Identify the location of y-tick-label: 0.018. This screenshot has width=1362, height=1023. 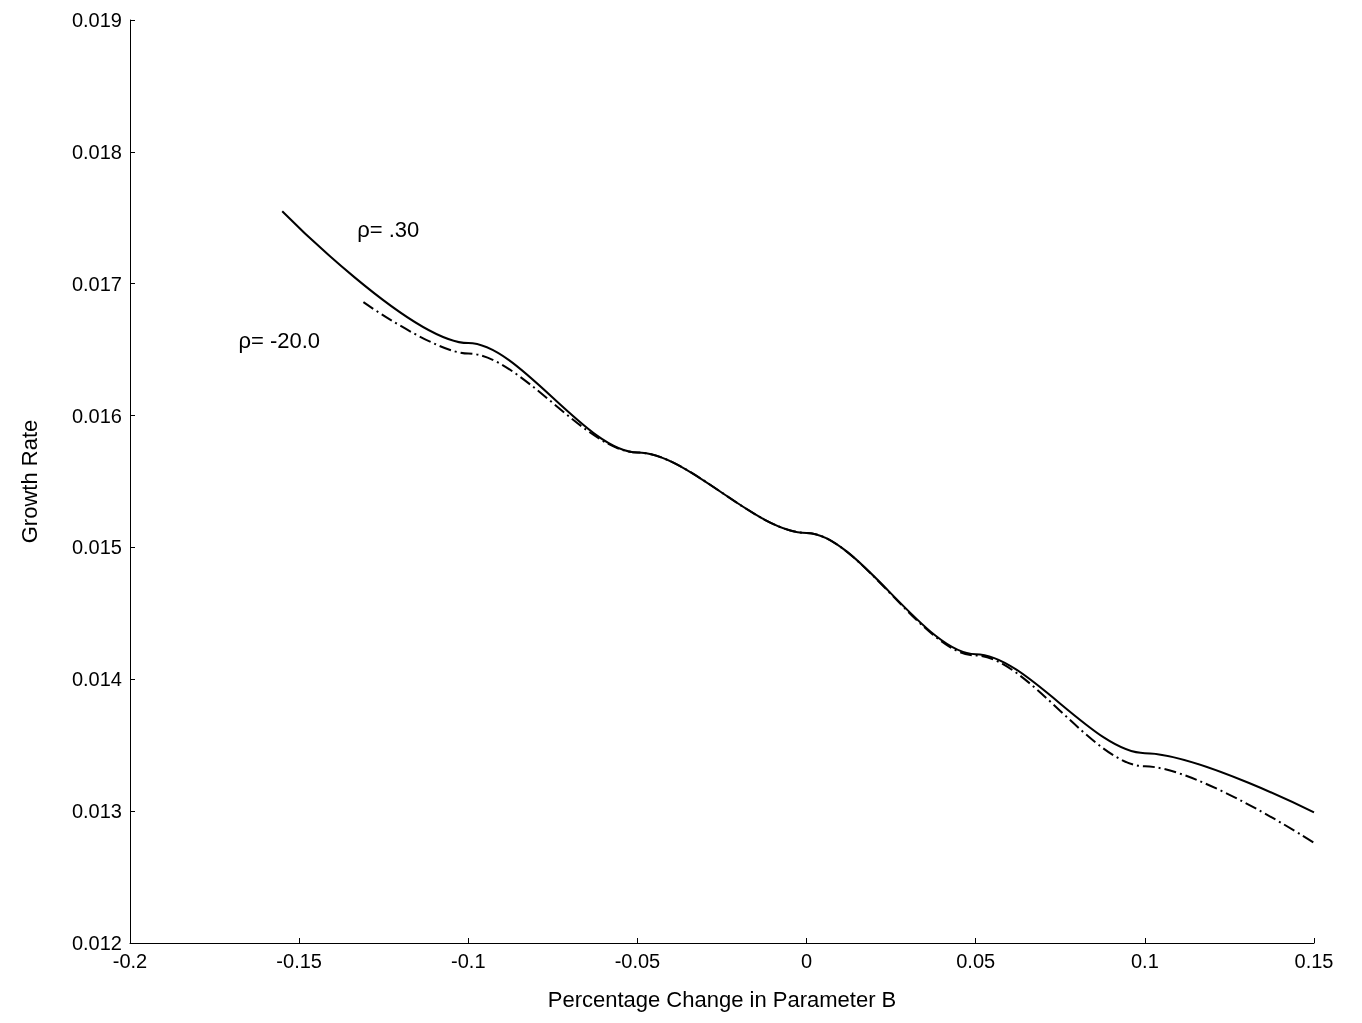
(96, 151).